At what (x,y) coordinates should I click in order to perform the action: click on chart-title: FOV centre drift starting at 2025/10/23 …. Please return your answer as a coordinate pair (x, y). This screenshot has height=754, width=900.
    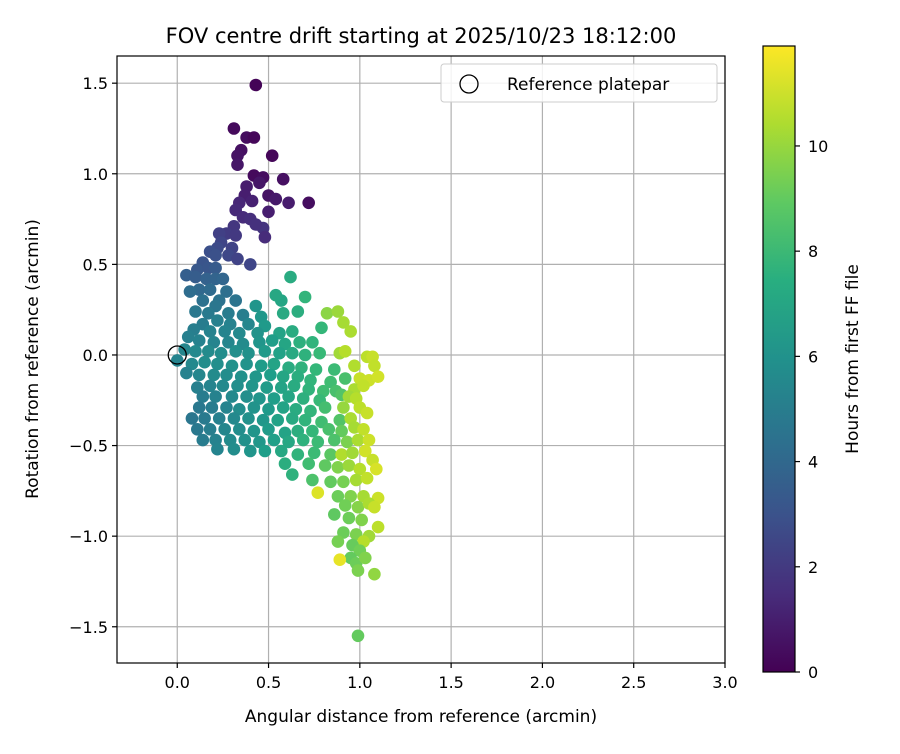
    Looking at the image, I should click on (421, 36).